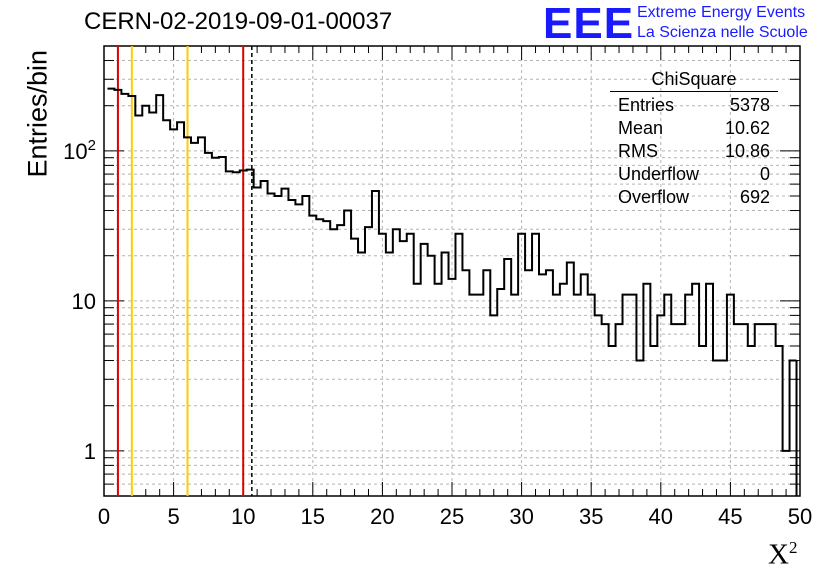 This screenshot has height=572, width=836. I want to click on eee-logo: EEE, so click(589, 24).